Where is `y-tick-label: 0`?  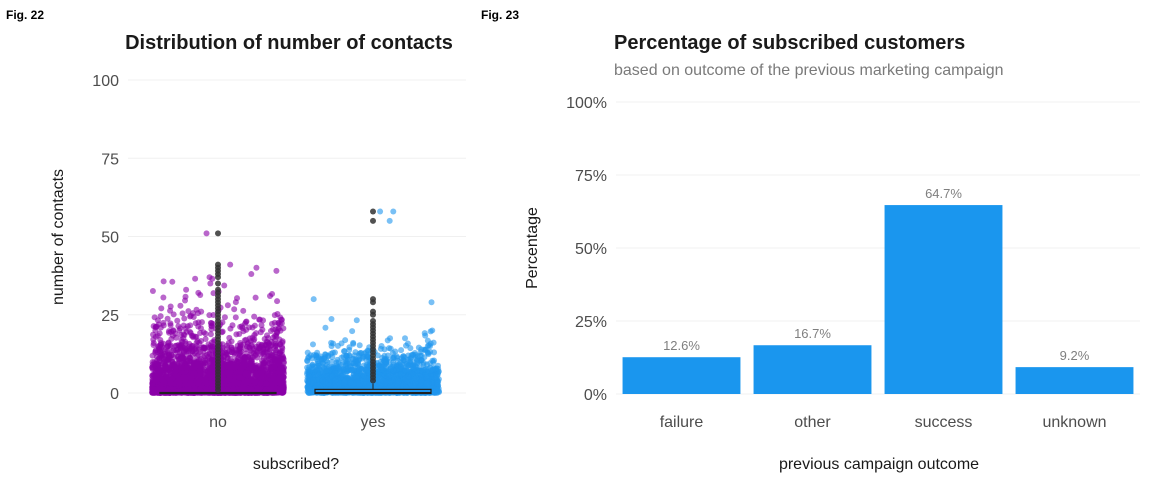
y-tick-label: 0 is located at coordinates (114, 394).